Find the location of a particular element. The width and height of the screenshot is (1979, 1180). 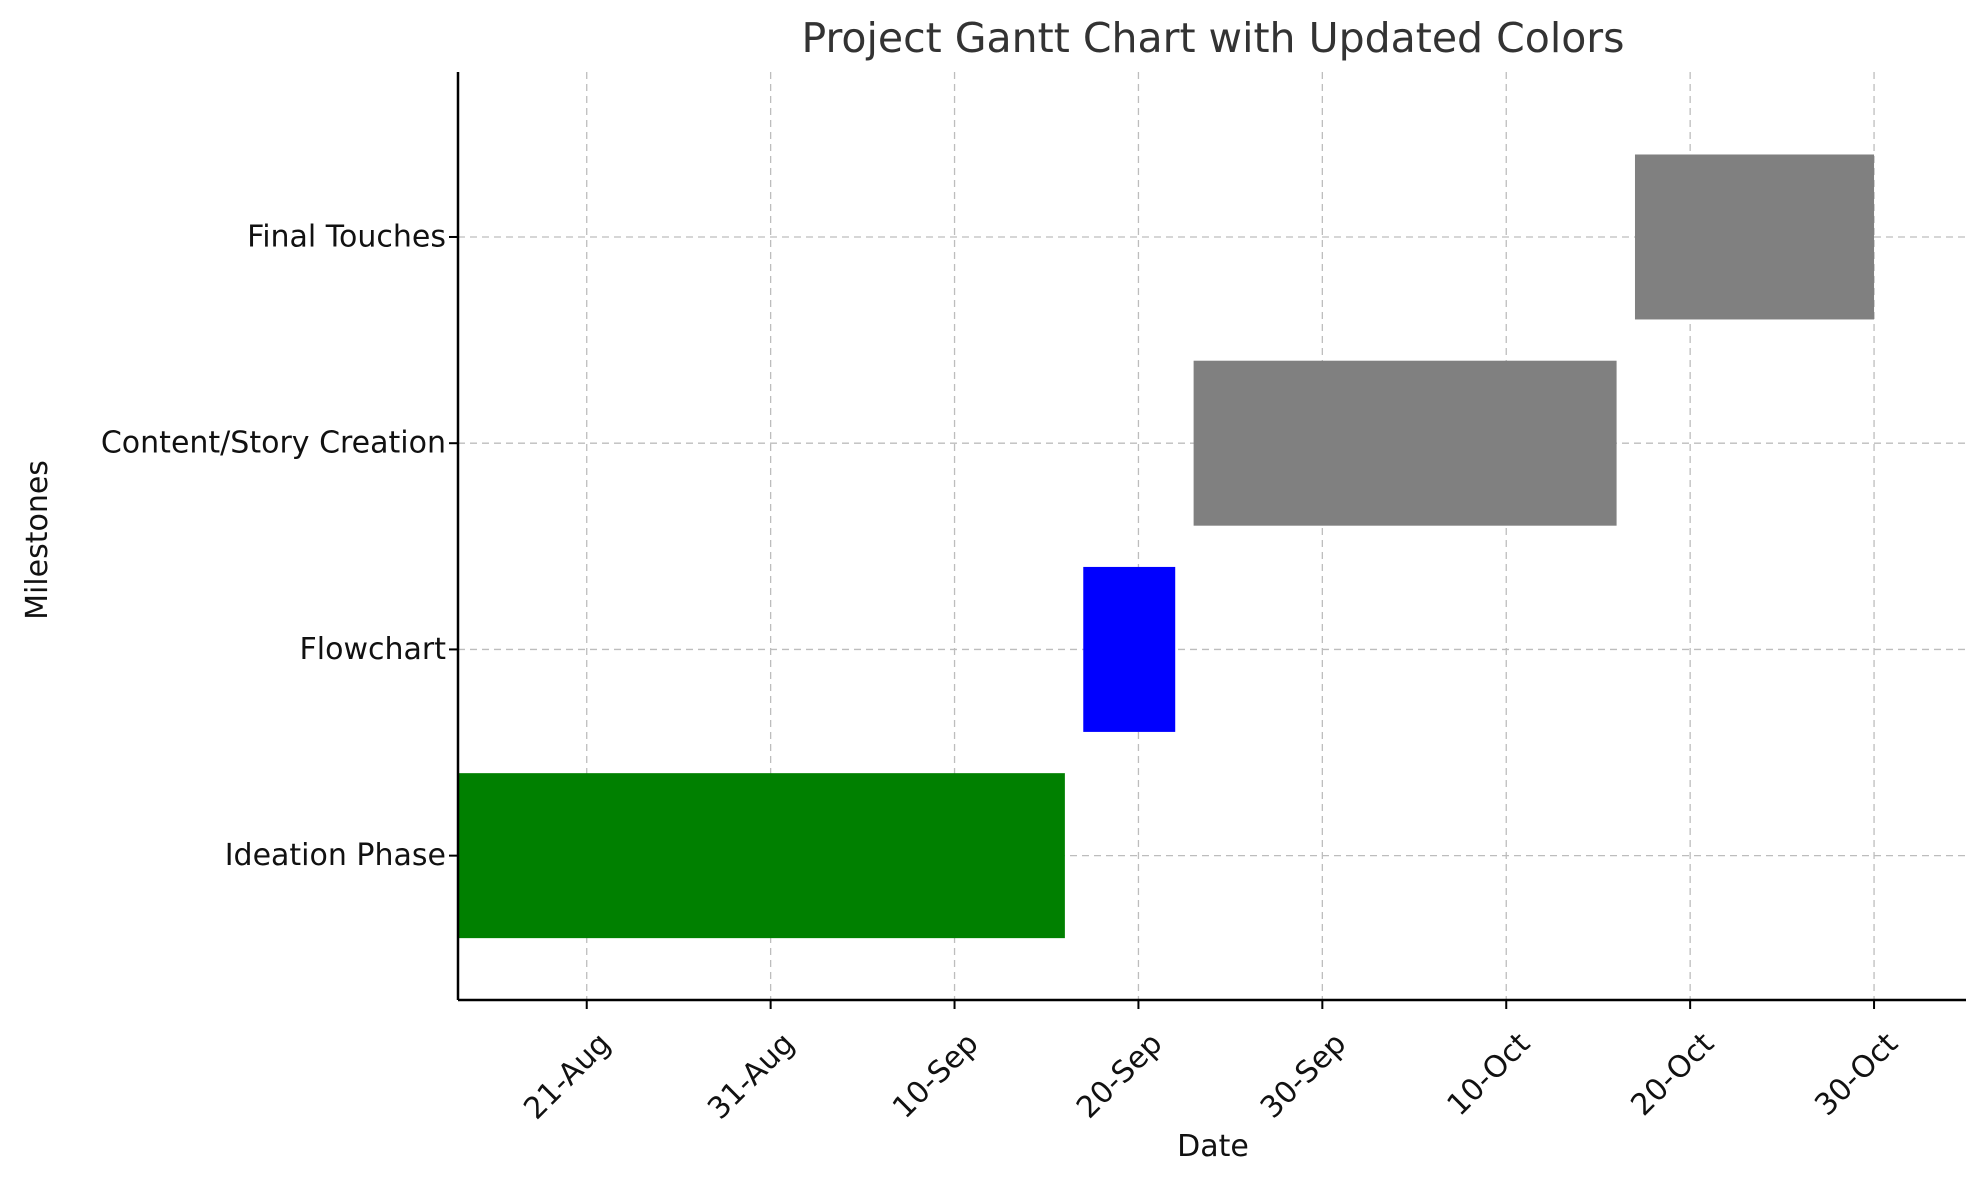

x-tick-label: 10-Sep is located at coordinates (935, 1075).